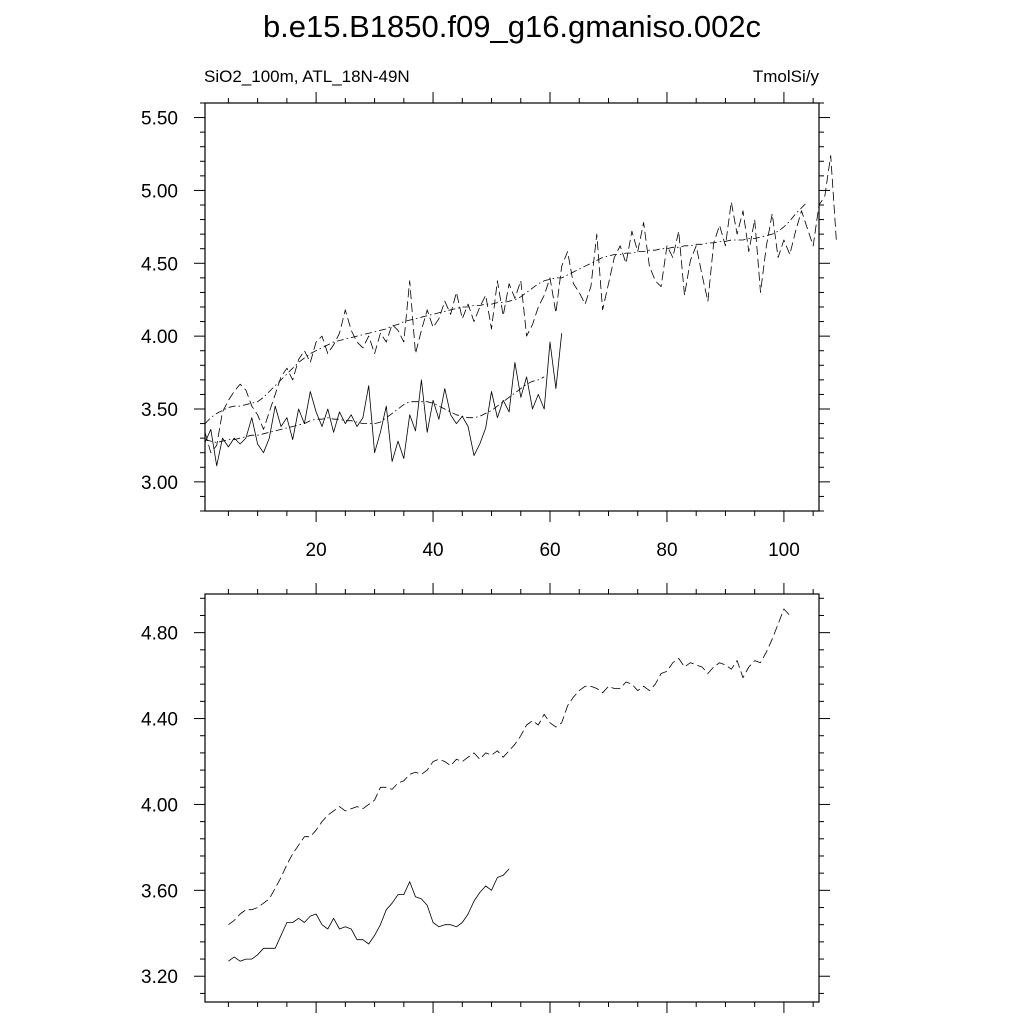 Image resolution: width=1024 pixels, height=1024 pixels. I want to click on top-series-4-dot-dash-line, so click(506, 312).